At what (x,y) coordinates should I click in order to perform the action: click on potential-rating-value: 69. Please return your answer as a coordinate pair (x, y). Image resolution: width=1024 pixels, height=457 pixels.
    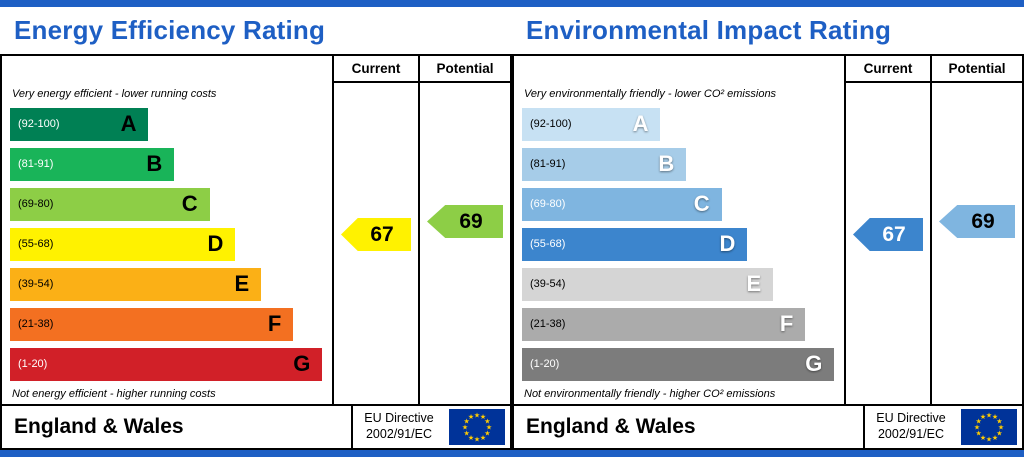
    Looking at the image, I should click on (983, 221).